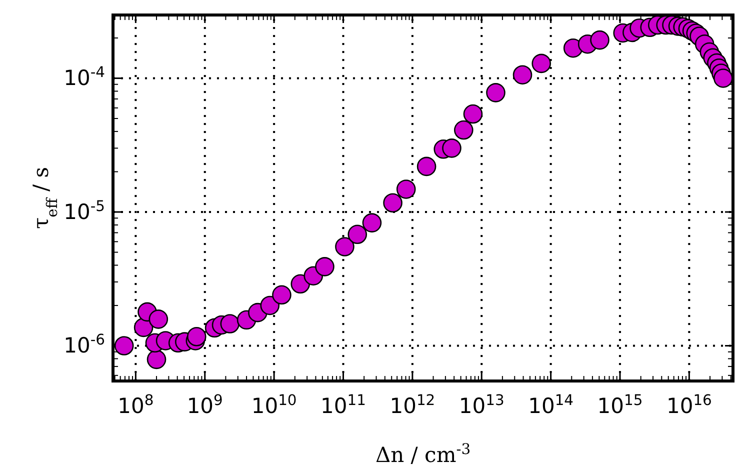 Image resolution: width=755 pixels, height=474 pixels. I want to click on x-tick-label: 10$^{12}$, so click(413, 405).